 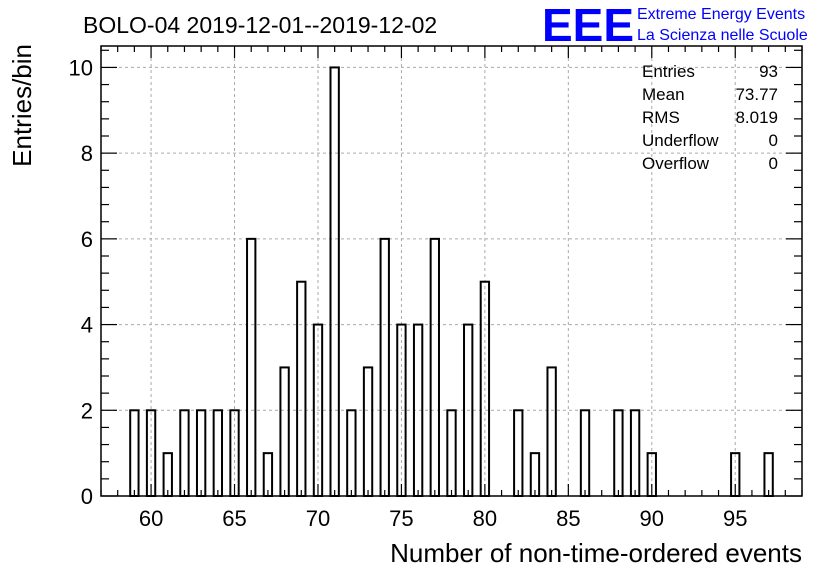 I want to click on logo-line-1: Extreme Energy Events, so click(x=721, y=14).